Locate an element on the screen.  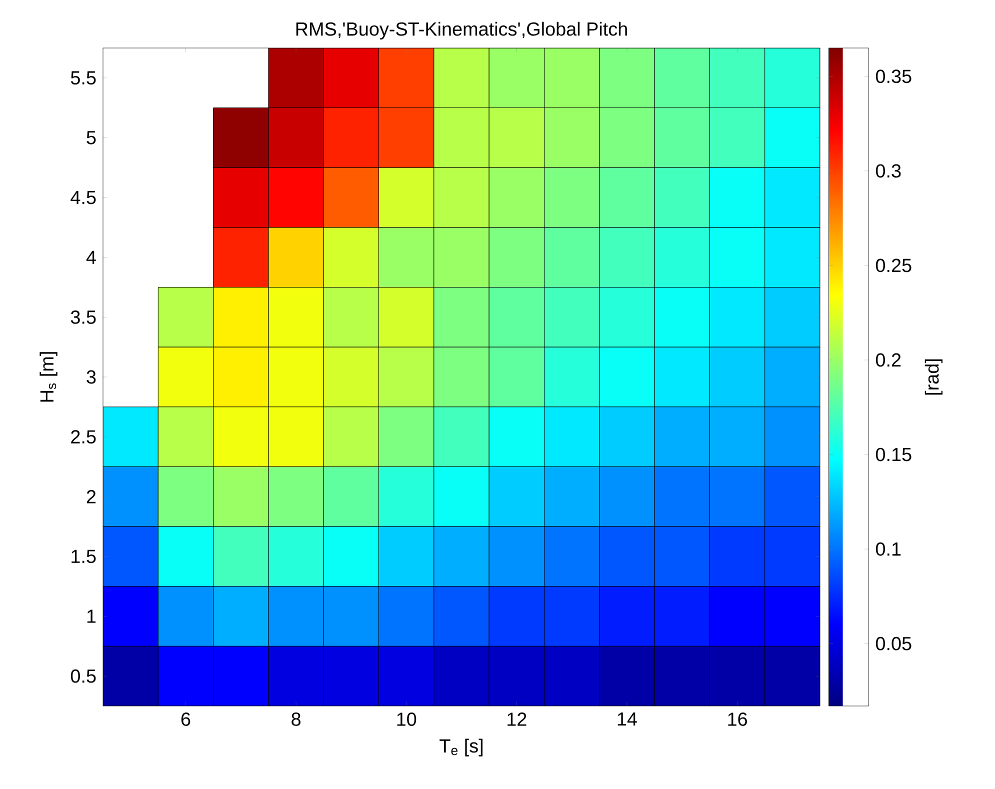
y-tick-label: 3 is located at coordinates (91, 377).